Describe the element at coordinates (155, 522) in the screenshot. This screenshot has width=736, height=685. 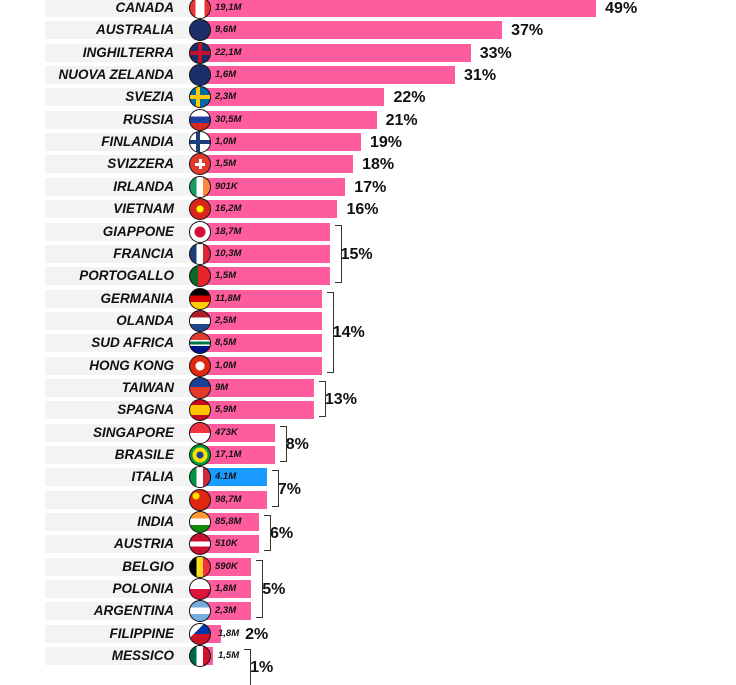
I see `category-label: INDIA` at that location.